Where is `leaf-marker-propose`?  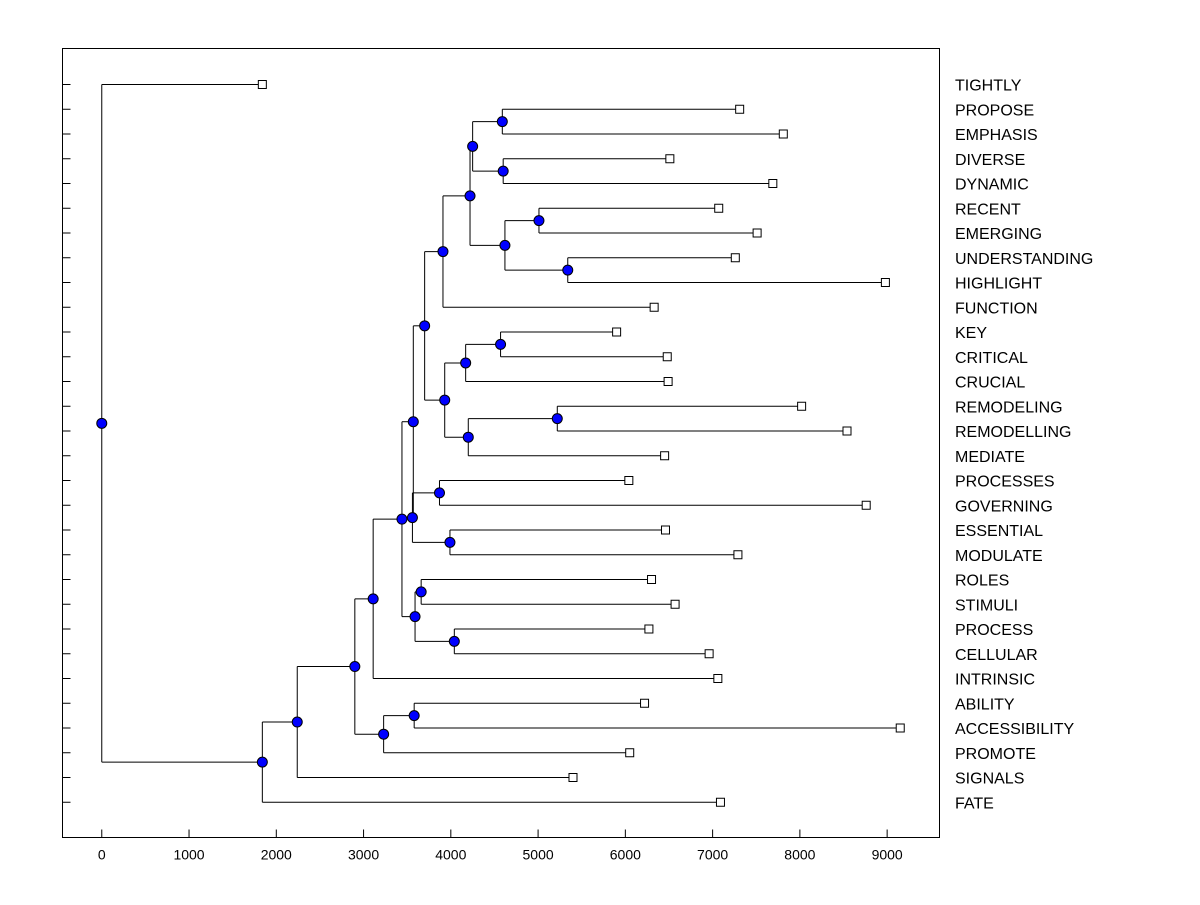 leaf-marker-propose is located at coordinates (740, 109).